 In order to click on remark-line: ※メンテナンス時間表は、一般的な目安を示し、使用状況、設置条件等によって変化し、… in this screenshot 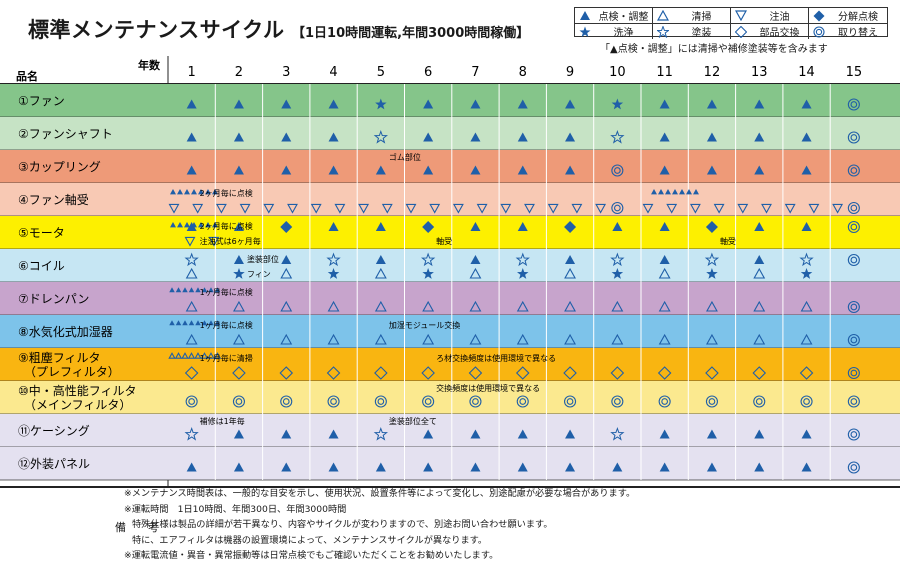, I will do `click(380, 493)`.